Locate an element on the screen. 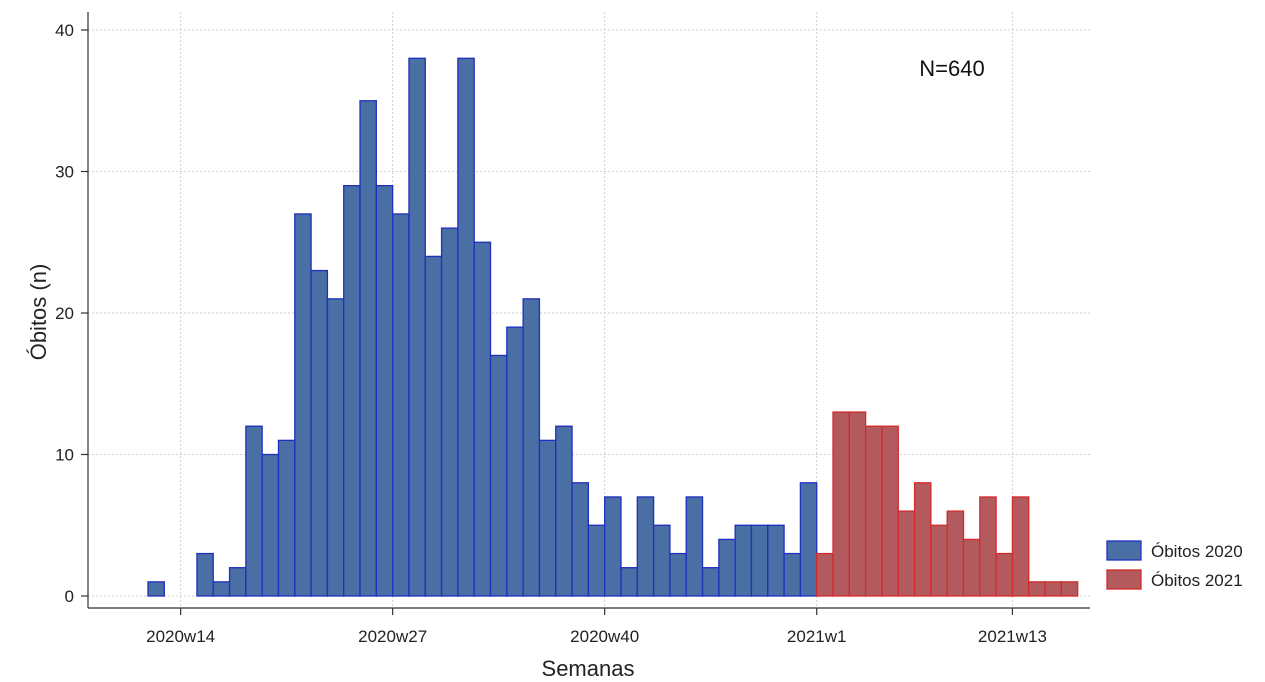 The width and height of the screenshot is (1265, 682). bar-2020w19 is located at coordinates (270, 525).